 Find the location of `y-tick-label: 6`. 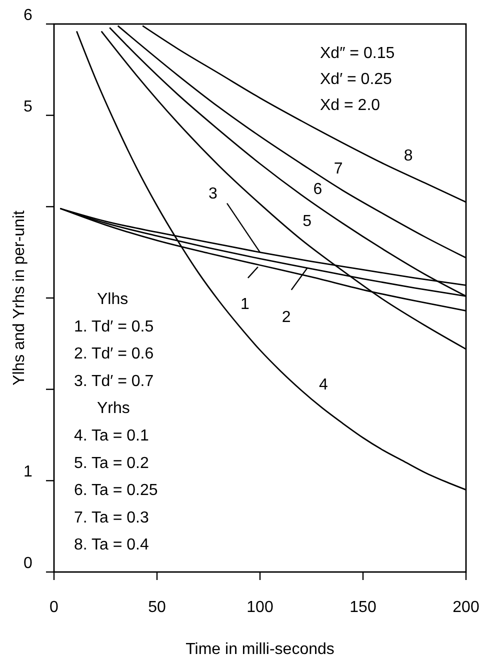

y-tick-label: 6 is located at coordinates (28, 15).